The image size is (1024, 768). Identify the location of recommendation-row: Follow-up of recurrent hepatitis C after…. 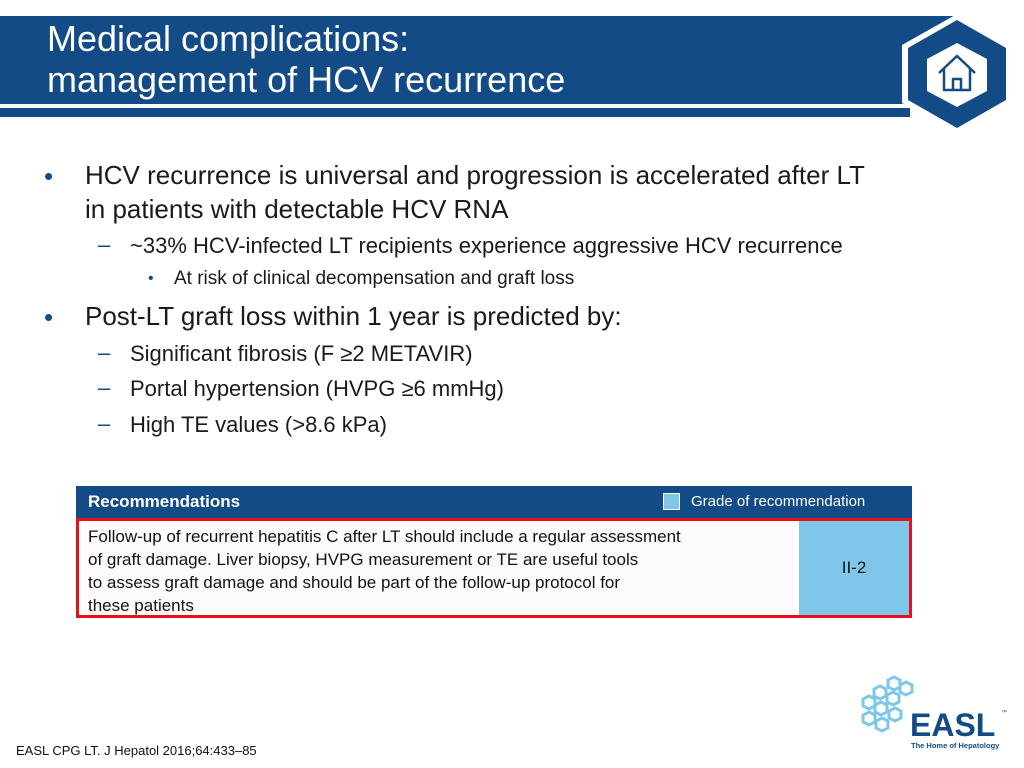
(494, 568).